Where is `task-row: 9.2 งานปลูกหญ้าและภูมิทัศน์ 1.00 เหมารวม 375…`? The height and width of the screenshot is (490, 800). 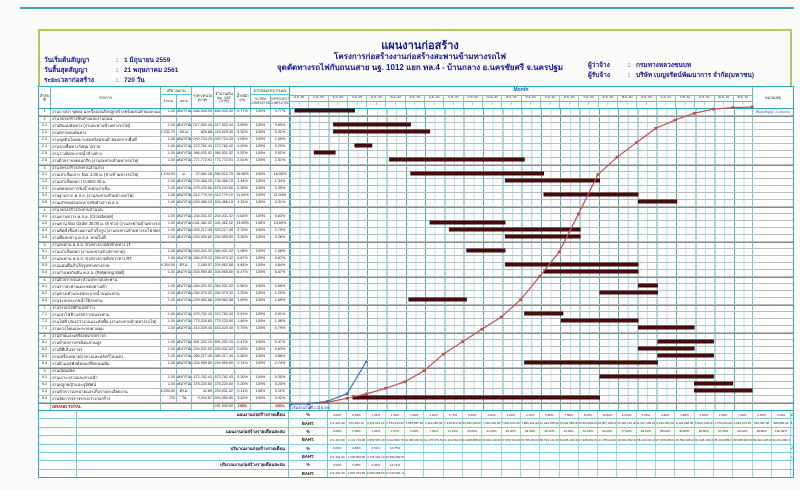
task-row: 9.2 งานปลูกหญ้าและภูมิทัศน์ 1.00 เหมารวม 375… is located at coordinates (416, 385).